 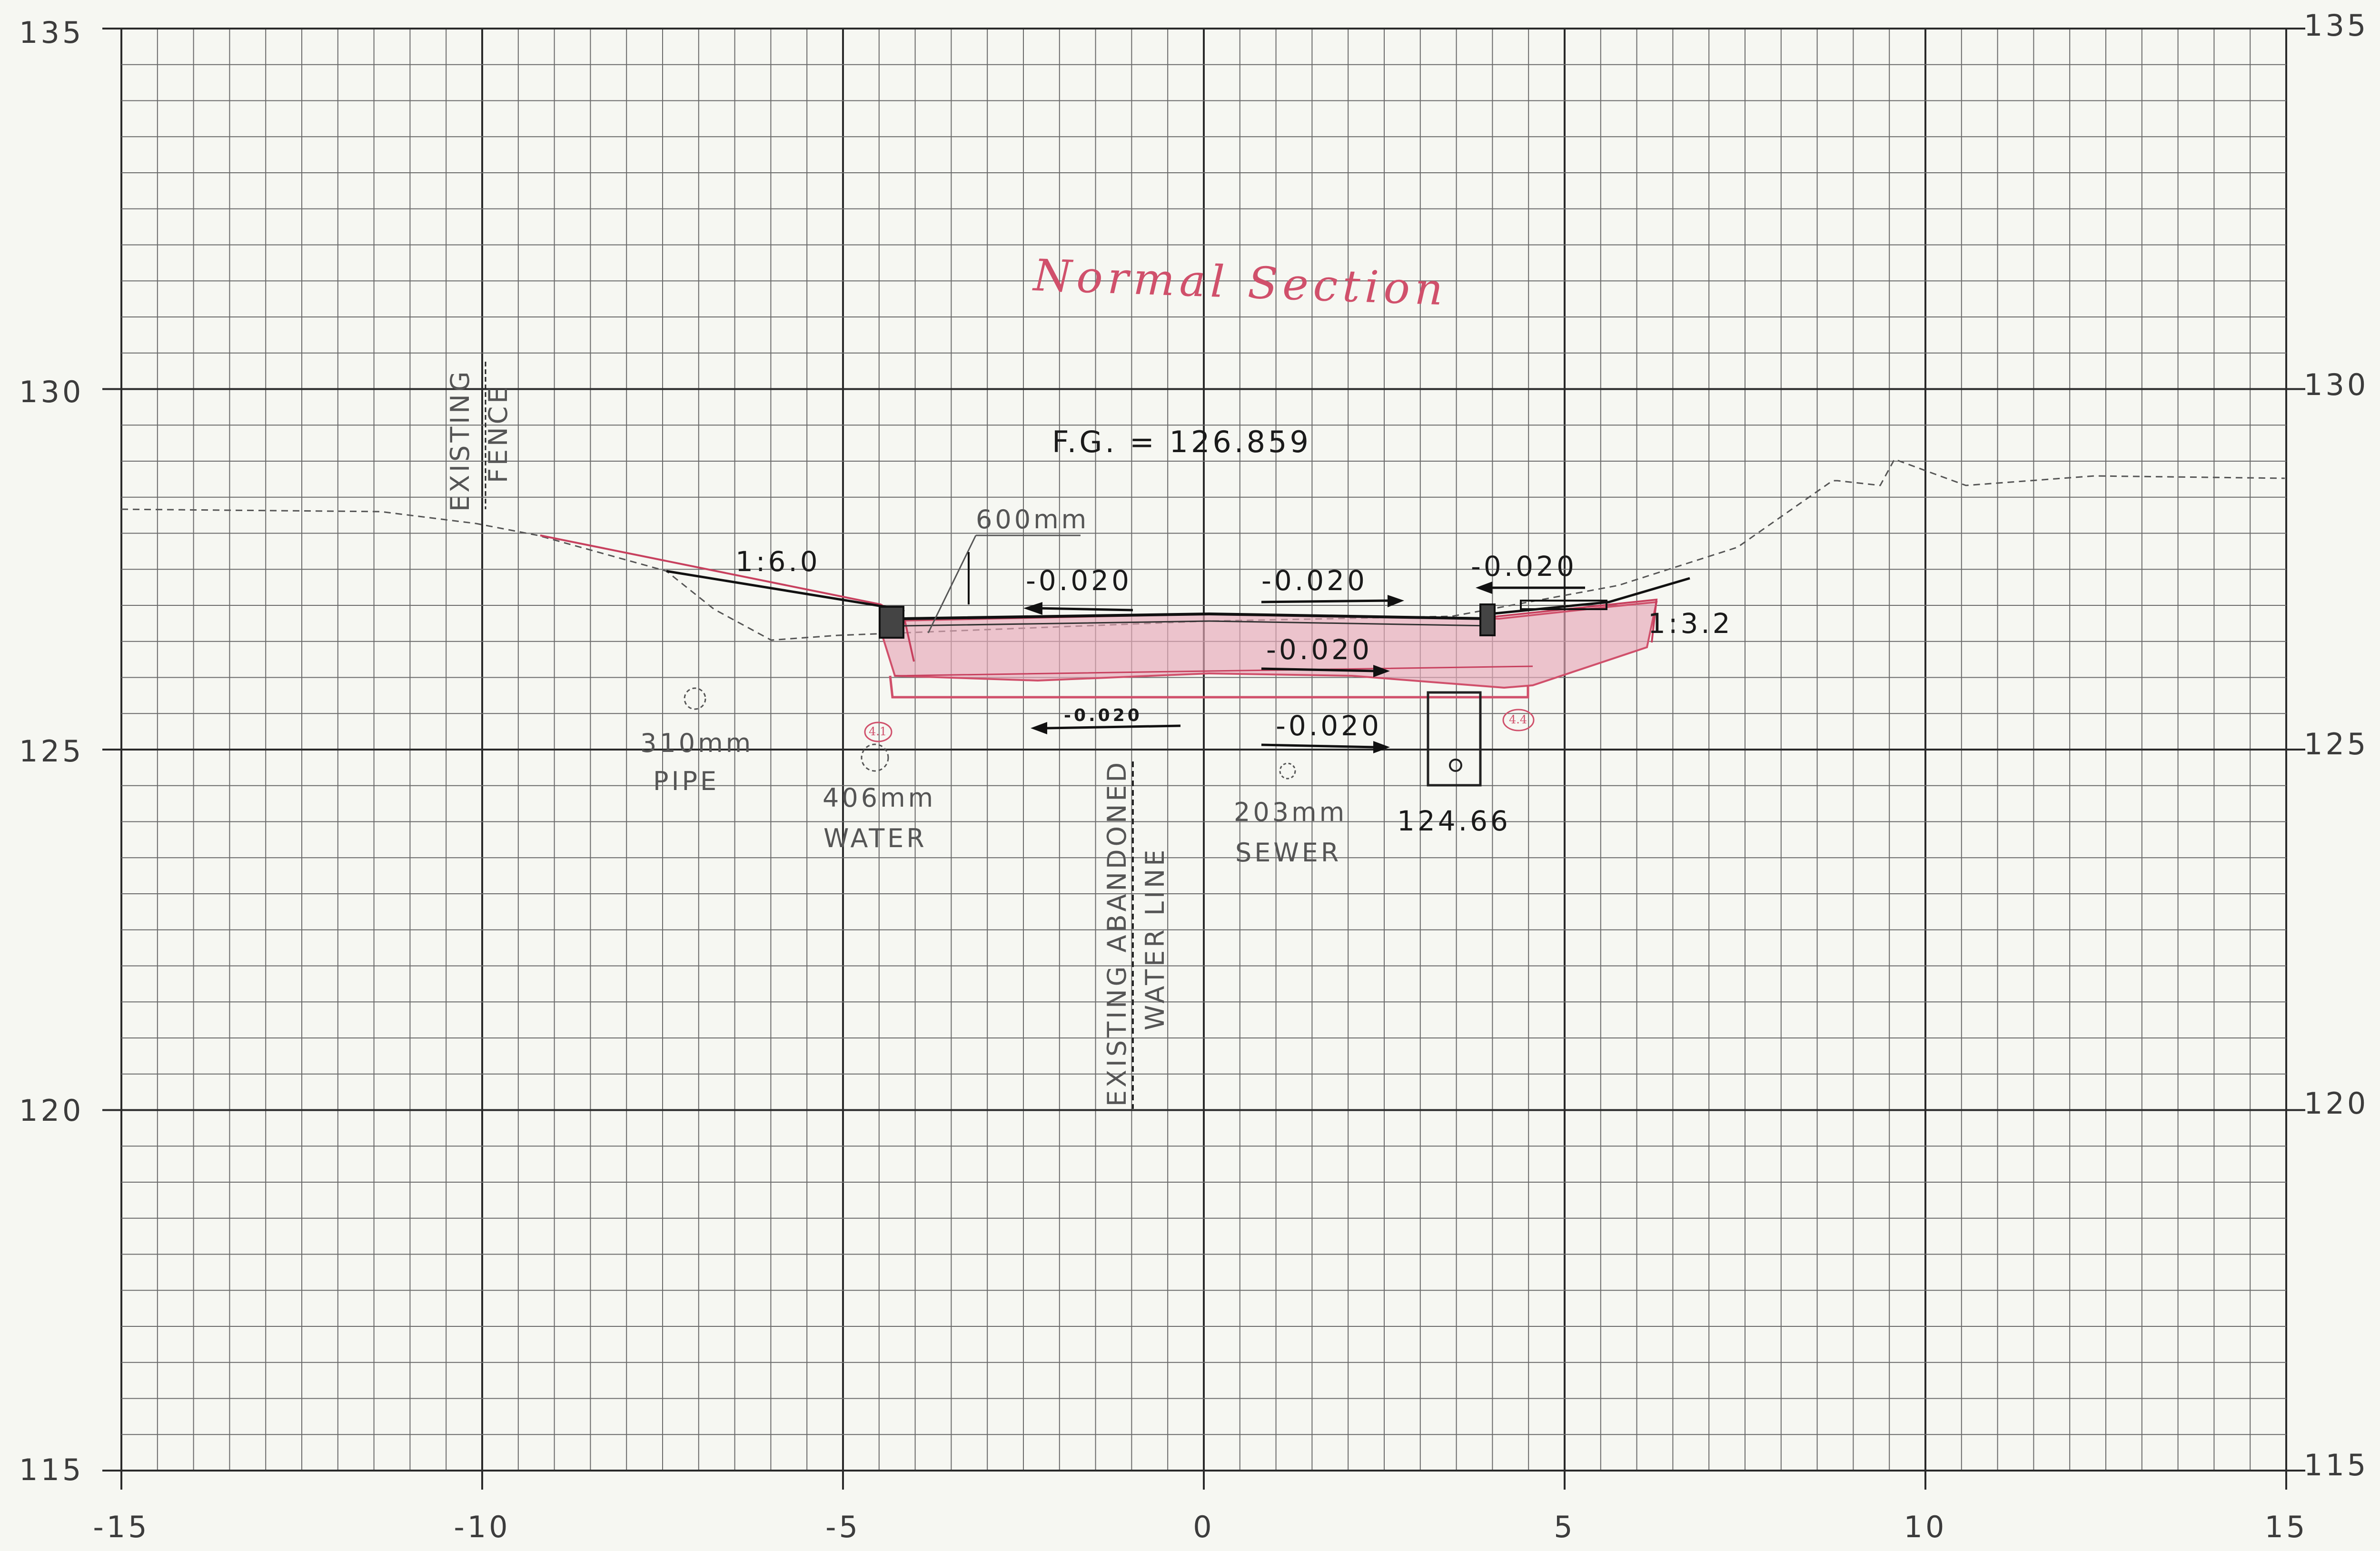 What do you see at coordinates (460, 440) in the screenshot?
I see `fence-label: EXISTING` at bounding box center [460, 440].